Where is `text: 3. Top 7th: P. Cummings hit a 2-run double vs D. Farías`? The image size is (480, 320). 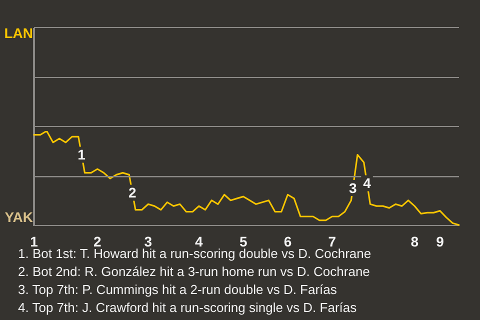
text: 3. Top 7th: P. Cummings hit a 2-run double vs D. Farías is located at coordinates (178, 290).